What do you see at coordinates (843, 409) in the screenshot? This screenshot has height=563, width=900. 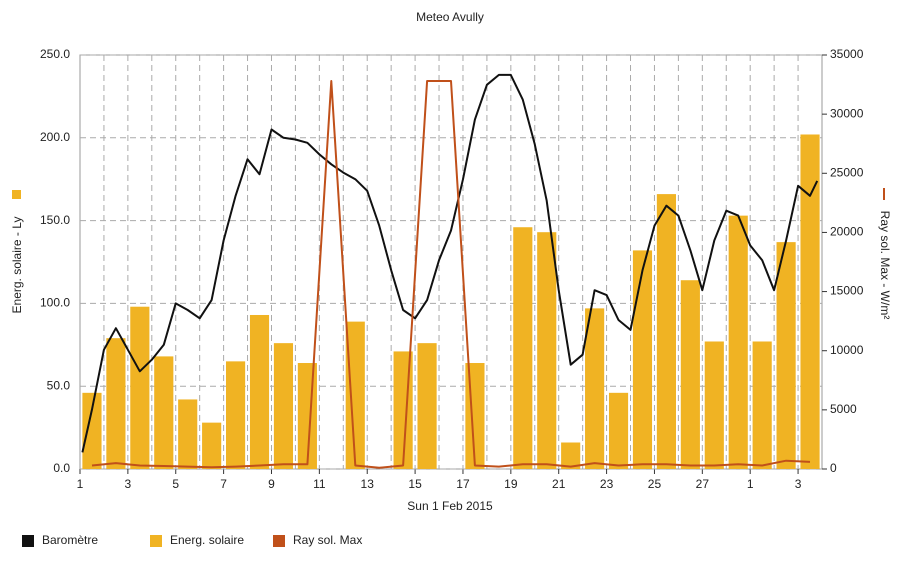 I see `y2-tick-label: 5000` at bounding box center [843, 409].